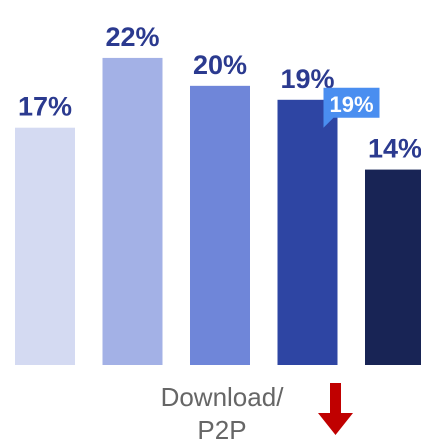  I want to click on down-arrow-icon, so click(335, 409).